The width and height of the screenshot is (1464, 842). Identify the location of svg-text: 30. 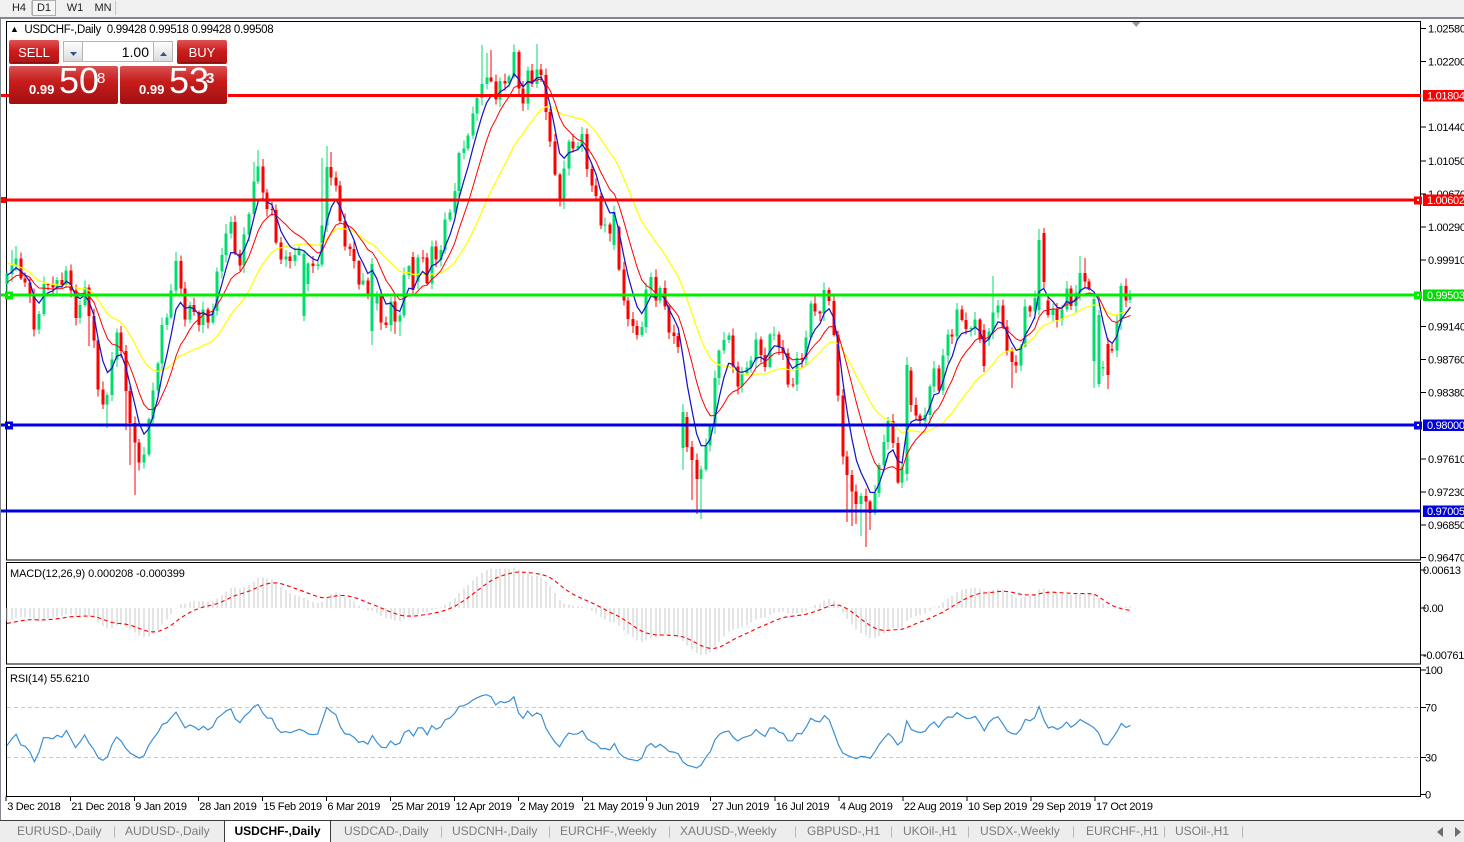
(1431, 758).